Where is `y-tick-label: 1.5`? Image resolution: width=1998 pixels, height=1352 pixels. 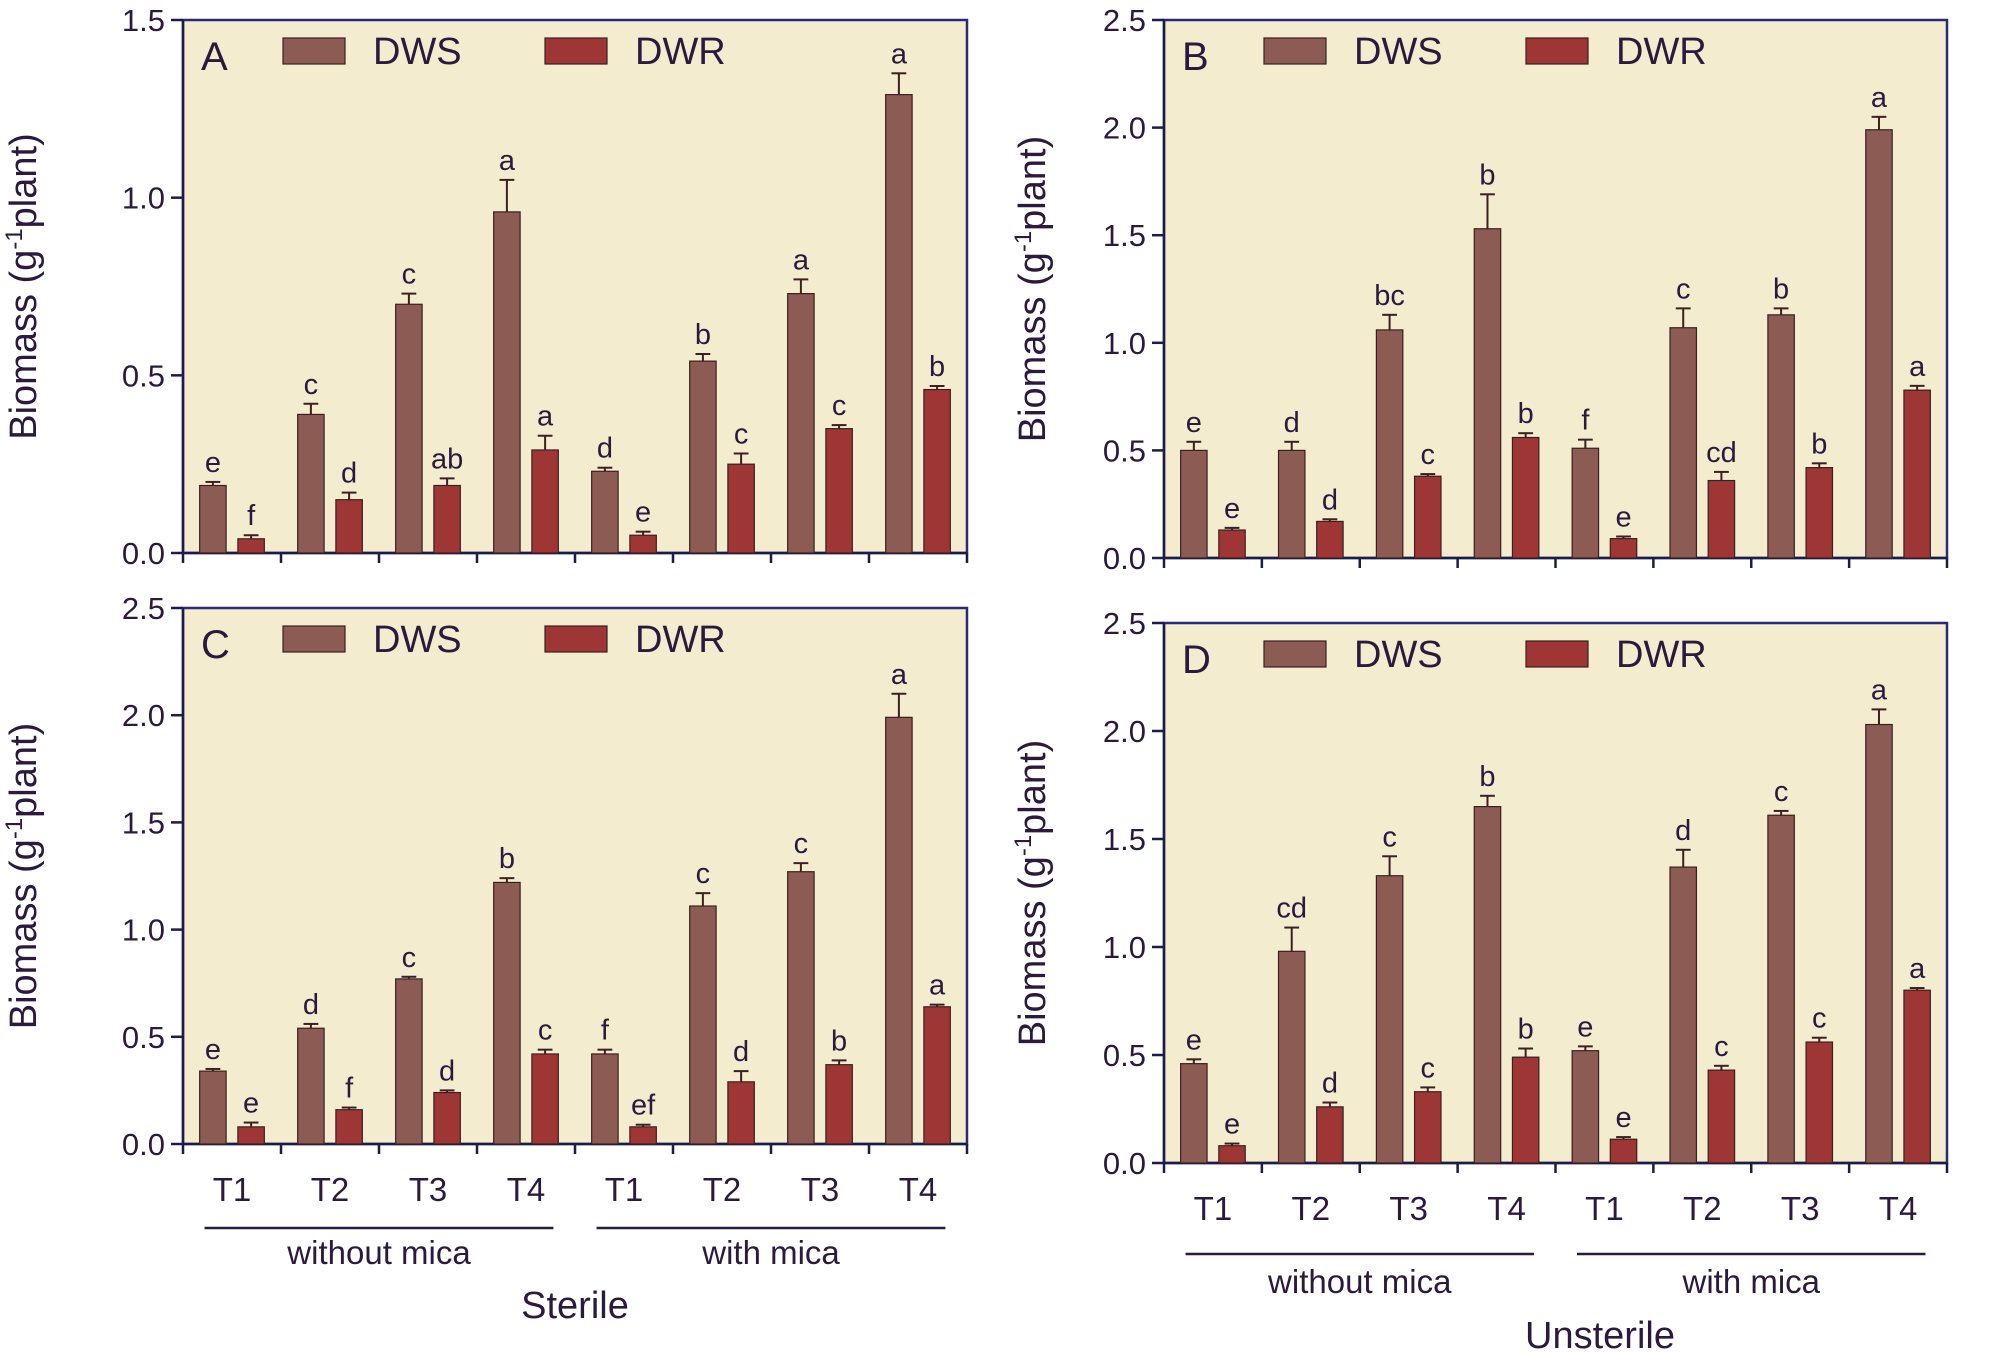
y-tick-label: 1.5 is located at coordinates (143, 20).